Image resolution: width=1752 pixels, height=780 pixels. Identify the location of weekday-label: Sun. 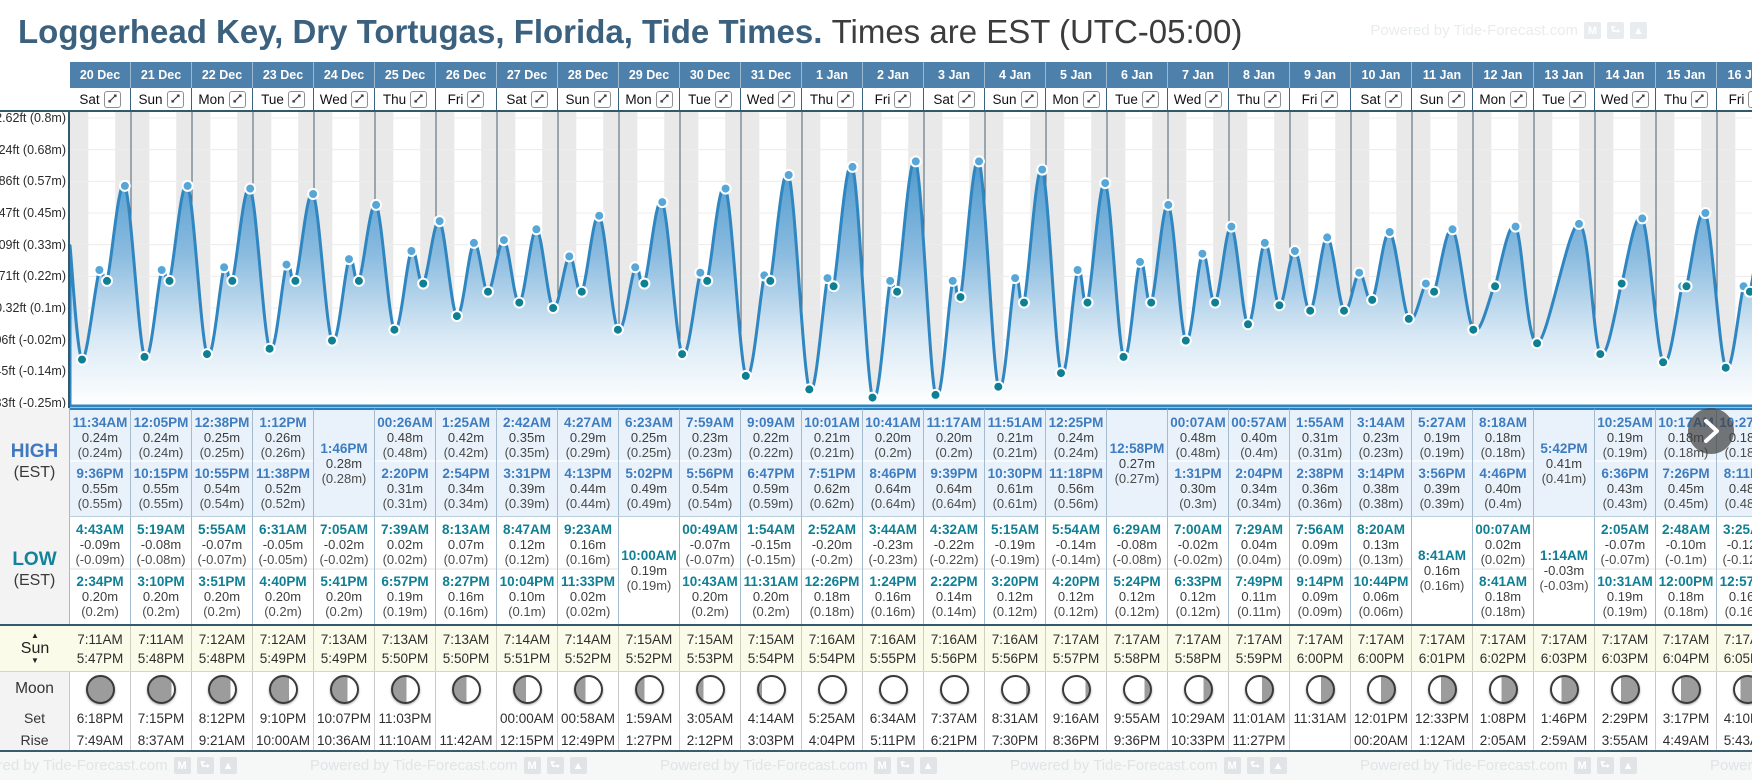
(150, 99).